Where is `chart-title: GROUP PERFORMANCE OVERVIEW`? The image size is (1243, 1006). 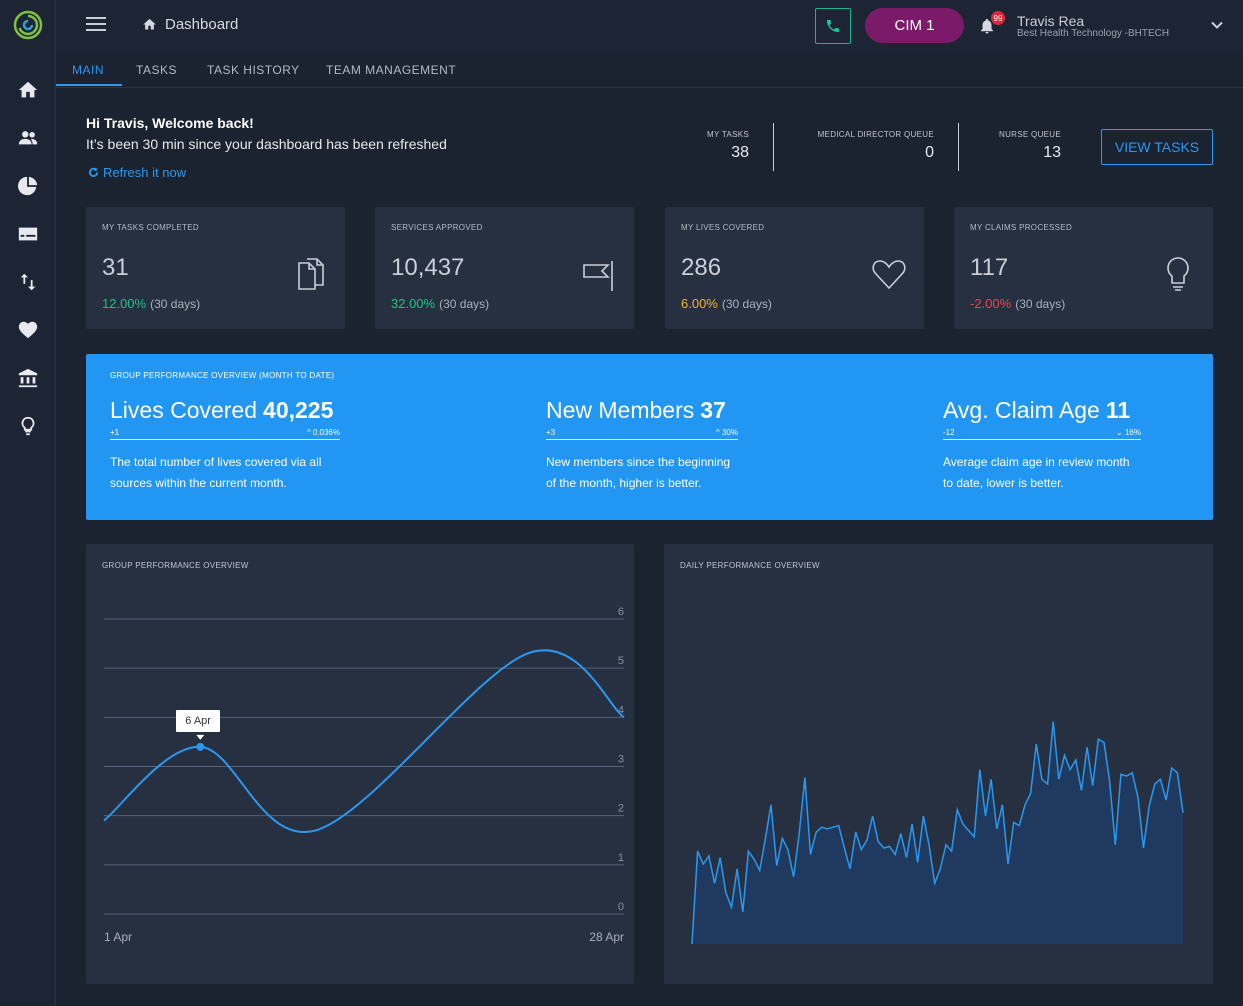
chart-title: GROUP PERFORMANCE OVERVIEW is located at coordinates (175, 565).